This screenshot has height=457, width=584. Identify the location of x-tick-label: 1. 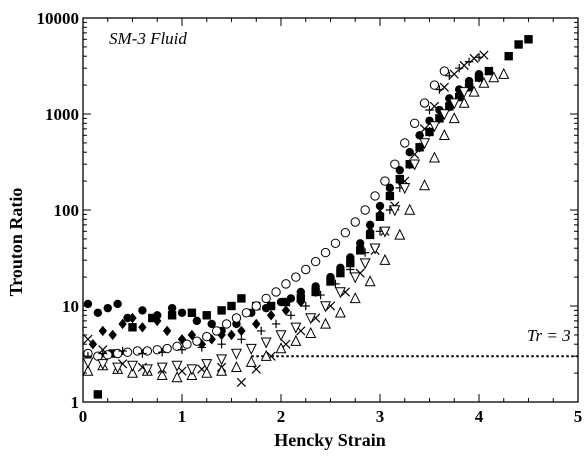
(182, 416).